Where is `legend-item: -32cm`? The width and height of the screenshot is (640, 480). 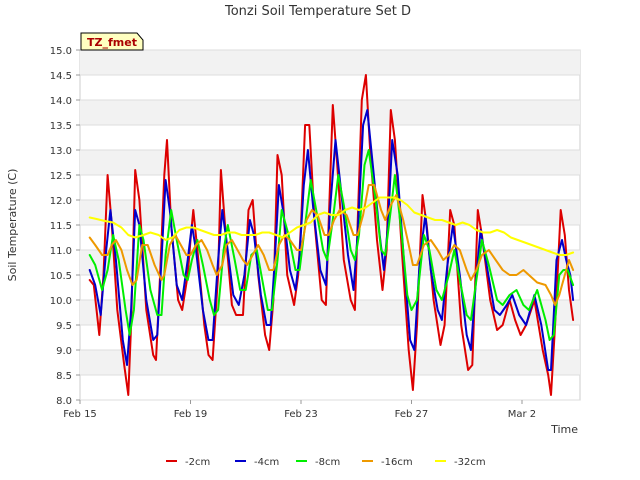
legend-item: -32cm is located at coordinates (460, 462).